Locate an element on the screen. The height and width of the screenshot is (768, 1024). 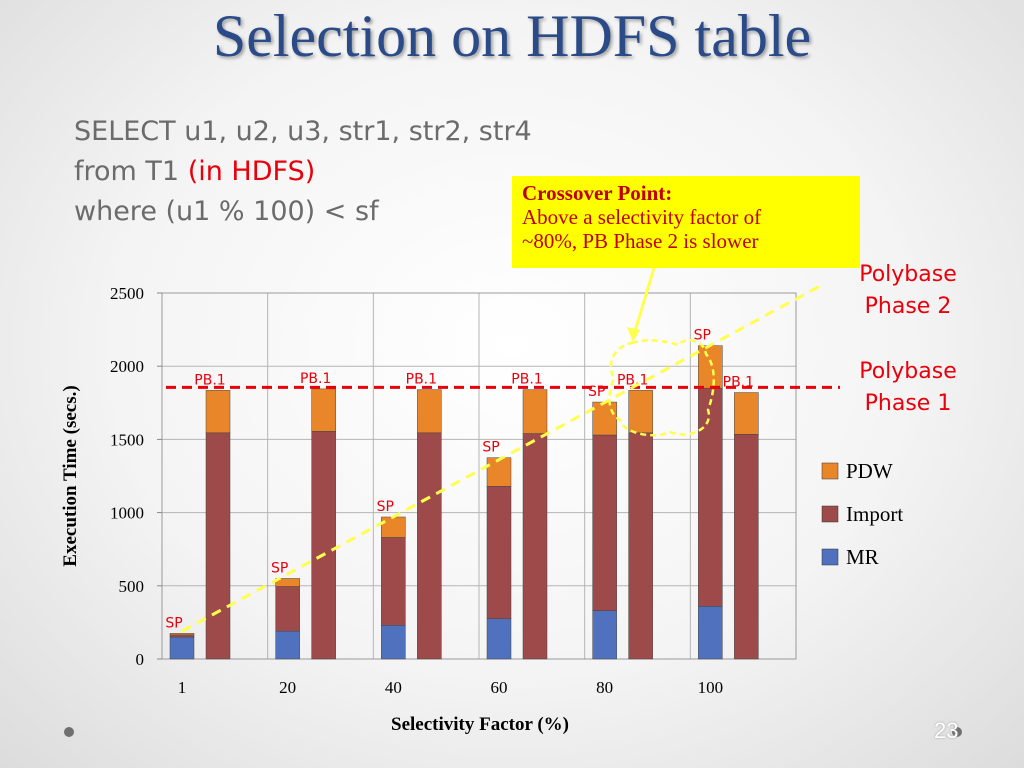
x-tick-label-100: 100 is located at coordinates (711, 687).